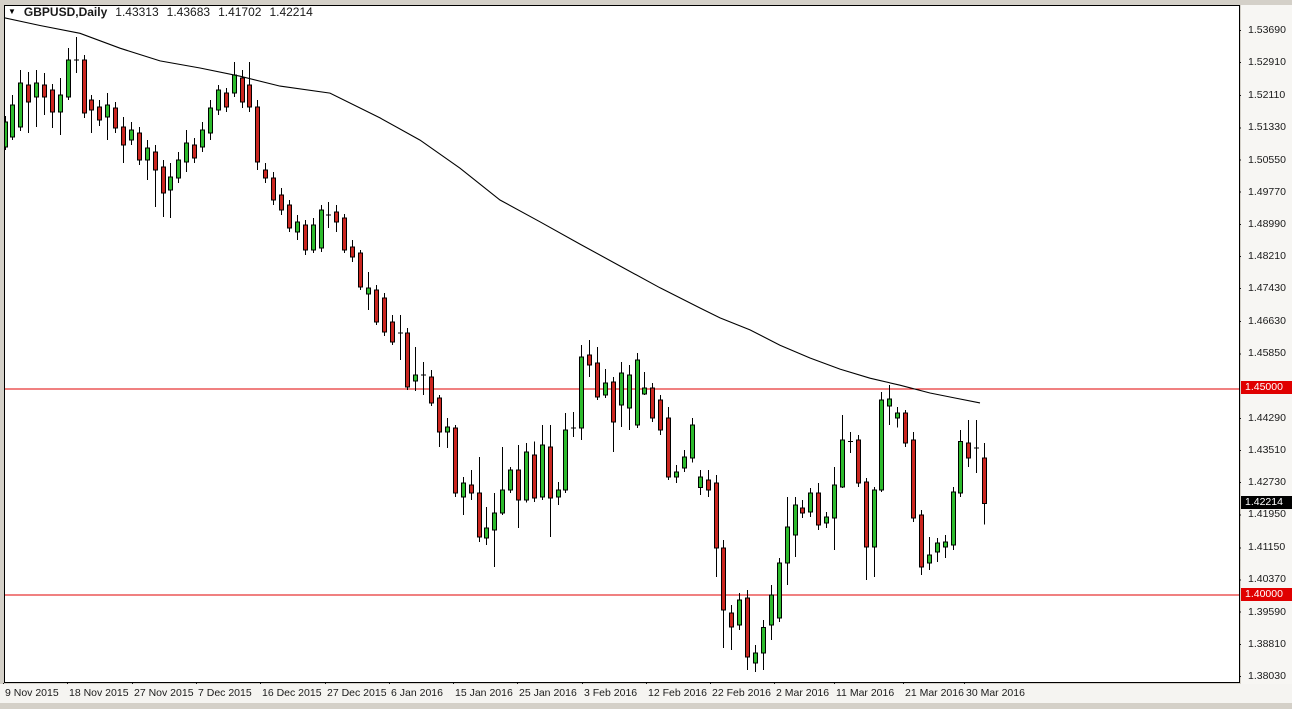 The image size is (1292, 709). Describe the element at coordinates (1267, 579) in the screenshot. I see `price-tick-label: 1.40370` at that location.